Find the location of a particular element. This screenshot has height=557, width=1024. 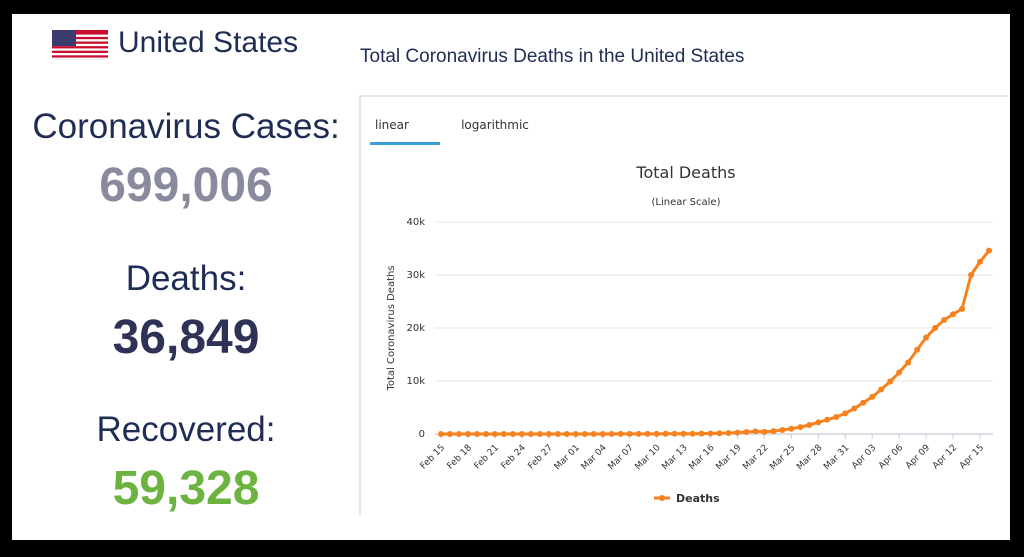

x-tick-label: Mar 16 is located at coordinates (701, 457).